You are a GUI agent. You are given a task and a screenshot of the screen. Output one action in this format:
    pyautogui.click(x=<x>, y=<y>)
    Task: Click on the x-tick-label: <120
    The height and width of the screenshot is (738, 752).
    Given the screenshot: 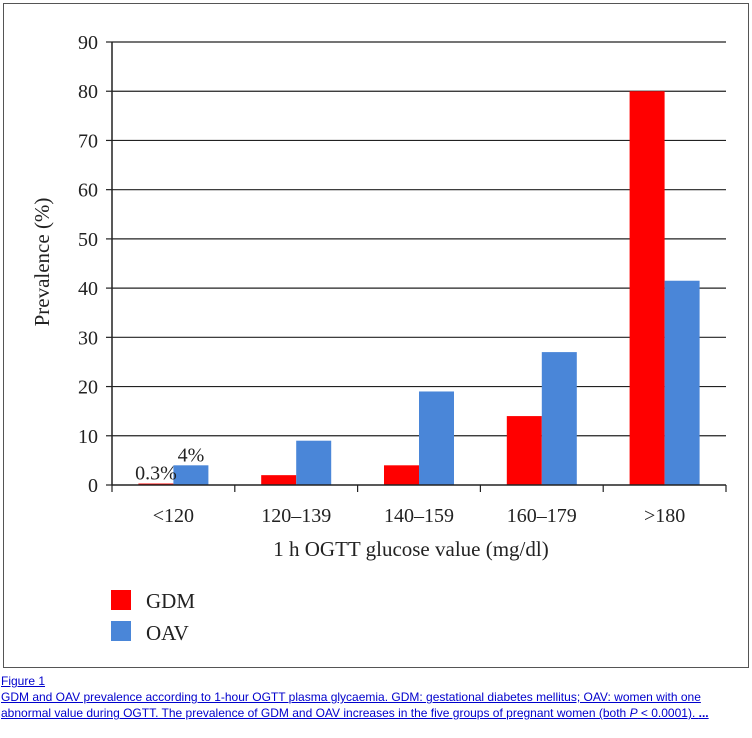 What is the action you would take?
    pyautogui.click(x=173, y=516)
    